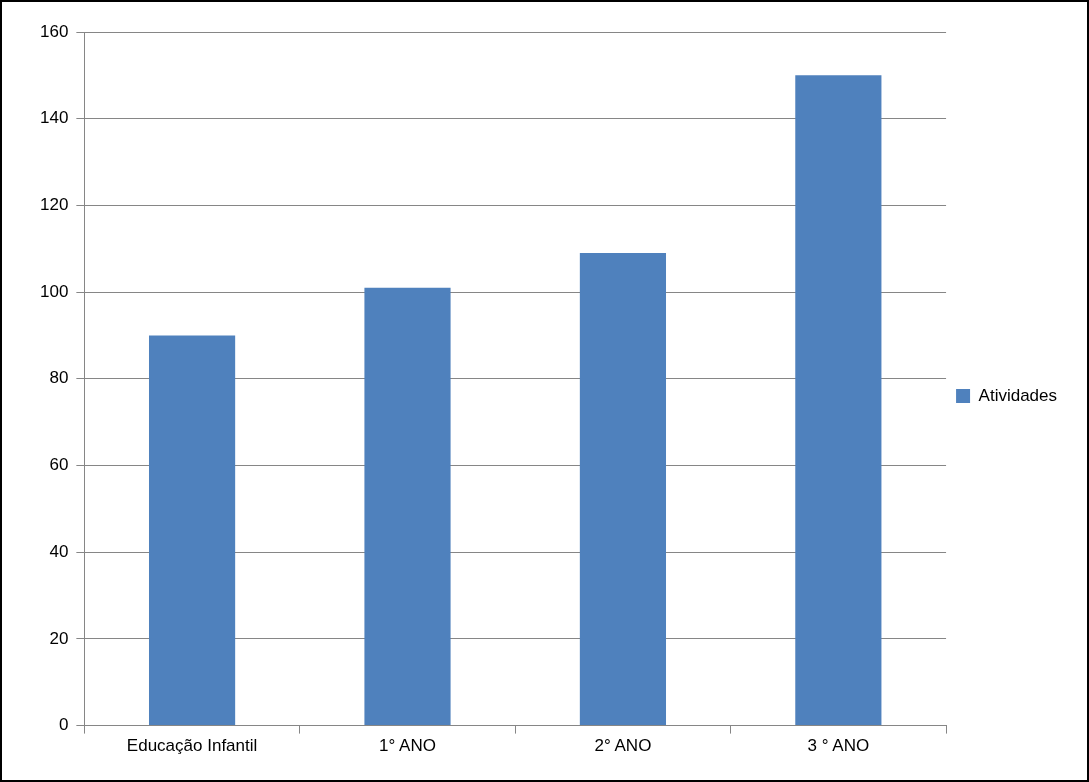 The image size is (1089, 782). Describe the element at coordinates (192, 746) in the screenshot. I see `x-tick-label: Educação Infantil` at that location.